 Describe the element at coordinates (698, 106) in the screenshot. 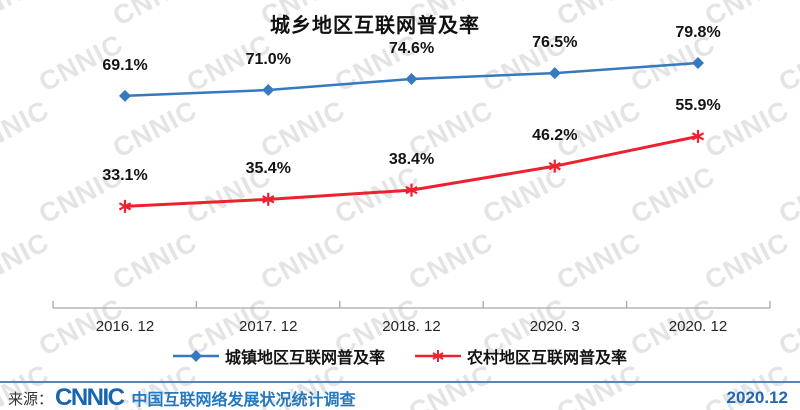

I see `rural-data-label: 55.9%` at that location.